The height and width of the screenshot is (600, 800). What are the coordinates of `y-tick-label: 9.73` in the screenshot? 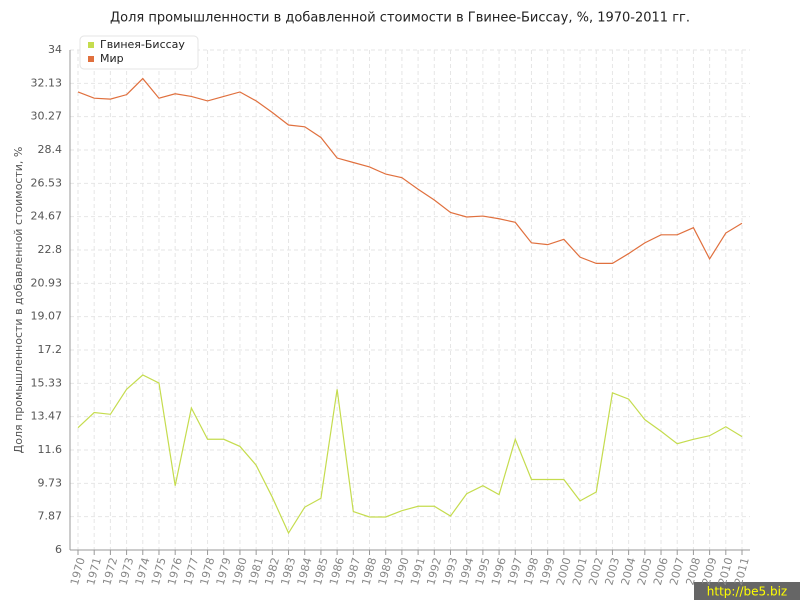 It's located at (50, 482).